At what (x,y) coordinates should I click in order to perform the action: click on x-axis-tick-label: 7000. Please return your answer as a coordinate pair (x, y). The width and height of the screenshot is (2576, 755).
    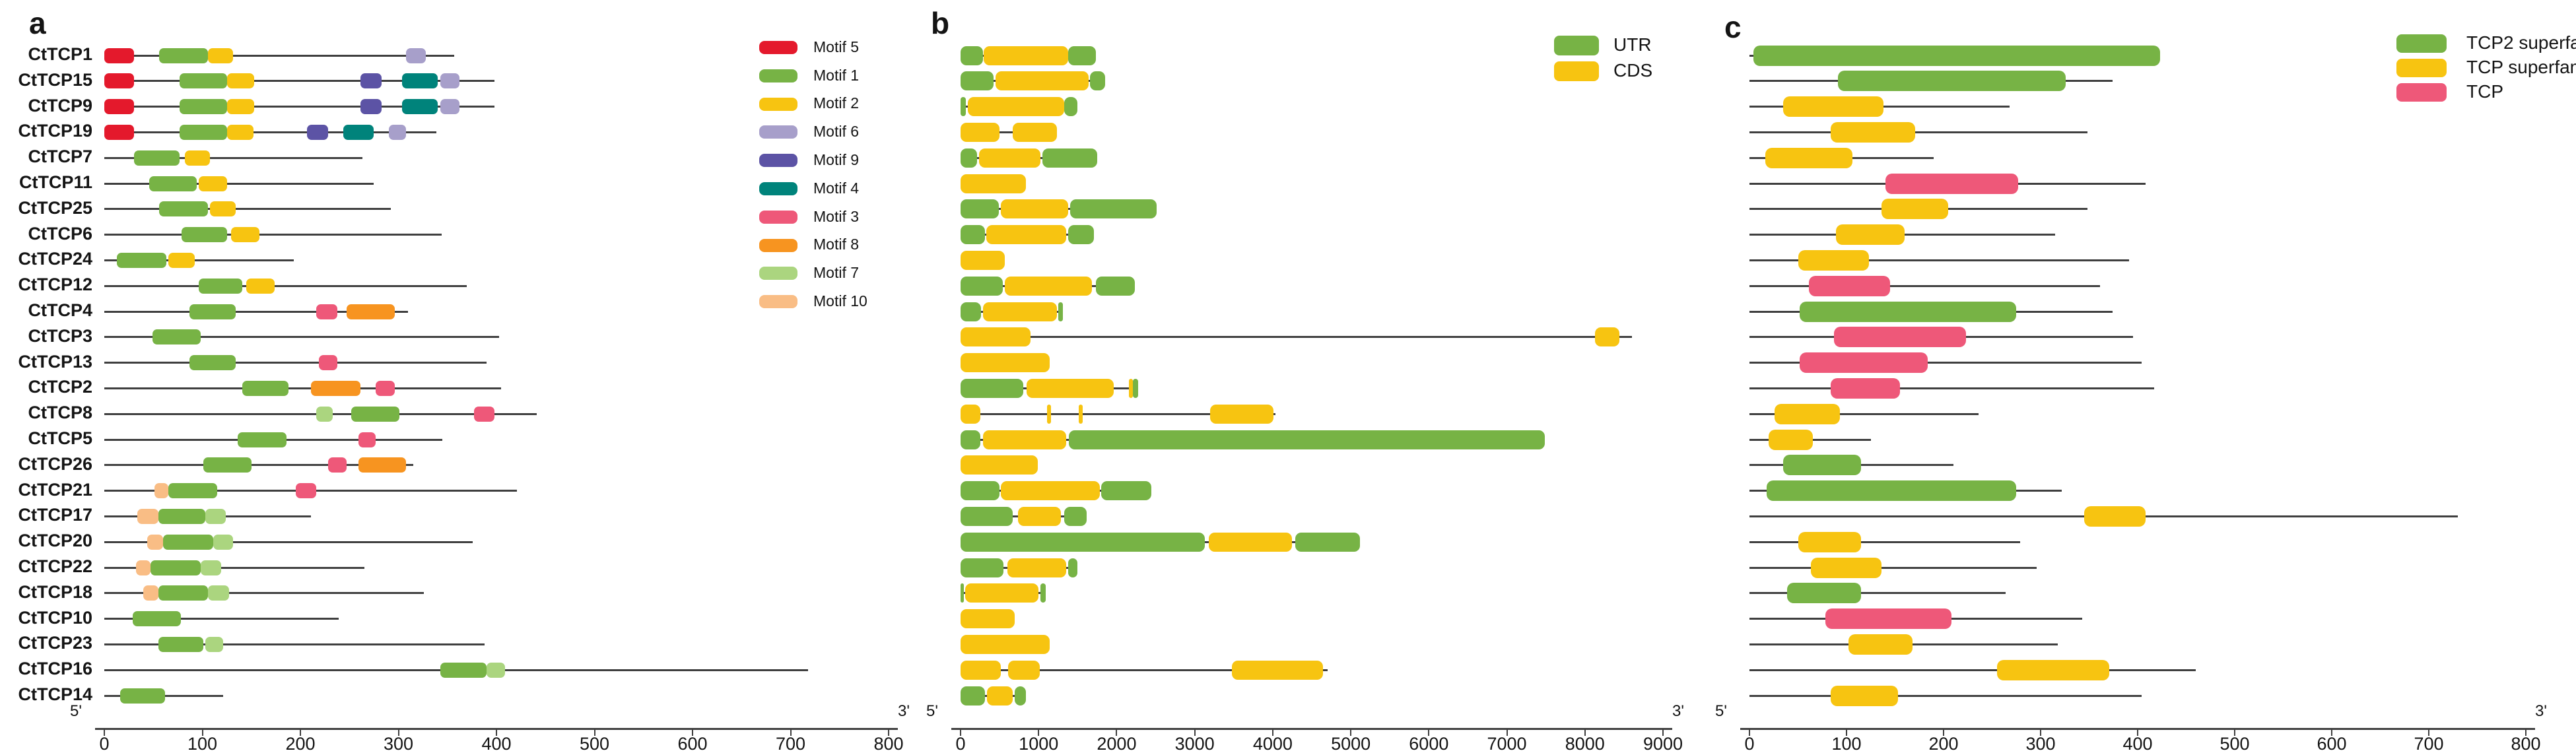
    Looking at the image, I should click on (1507, 744).